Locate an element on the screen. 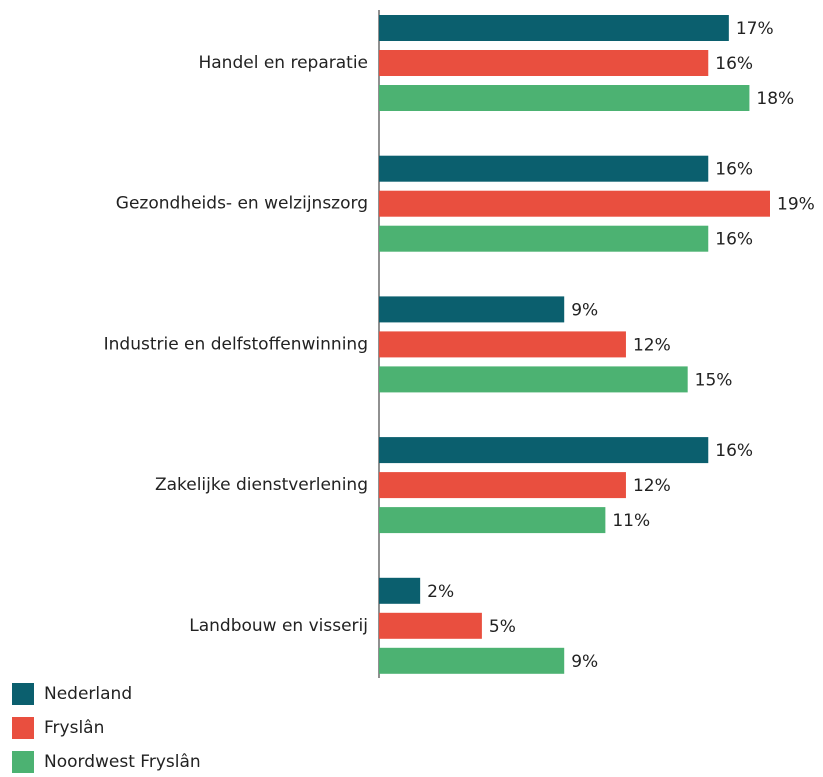 This screenshot has width=823, height=777. value-label: 15% is located at coordinates (714, 380).